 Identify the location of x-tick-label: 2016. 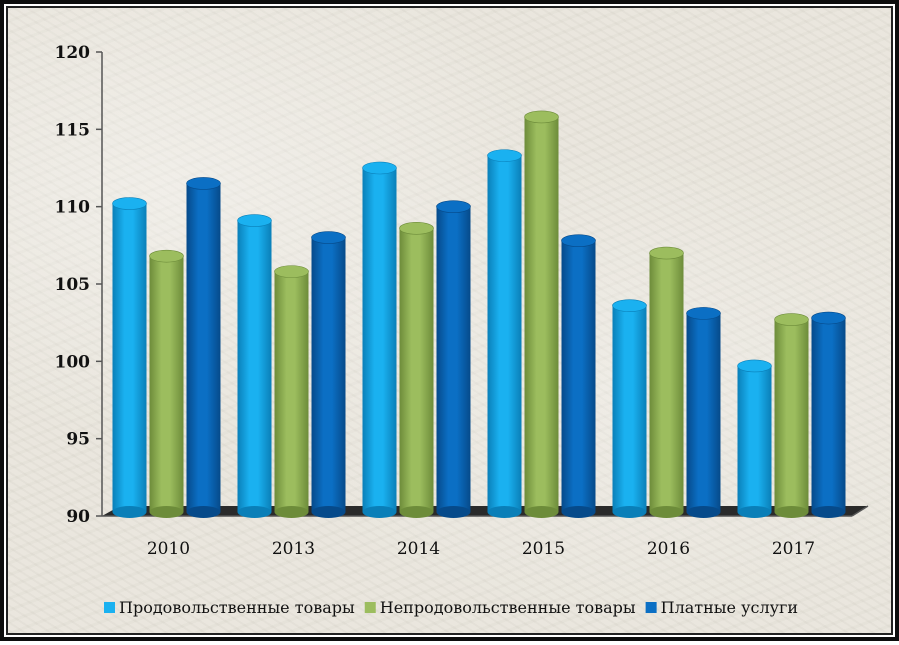
(668, 549).